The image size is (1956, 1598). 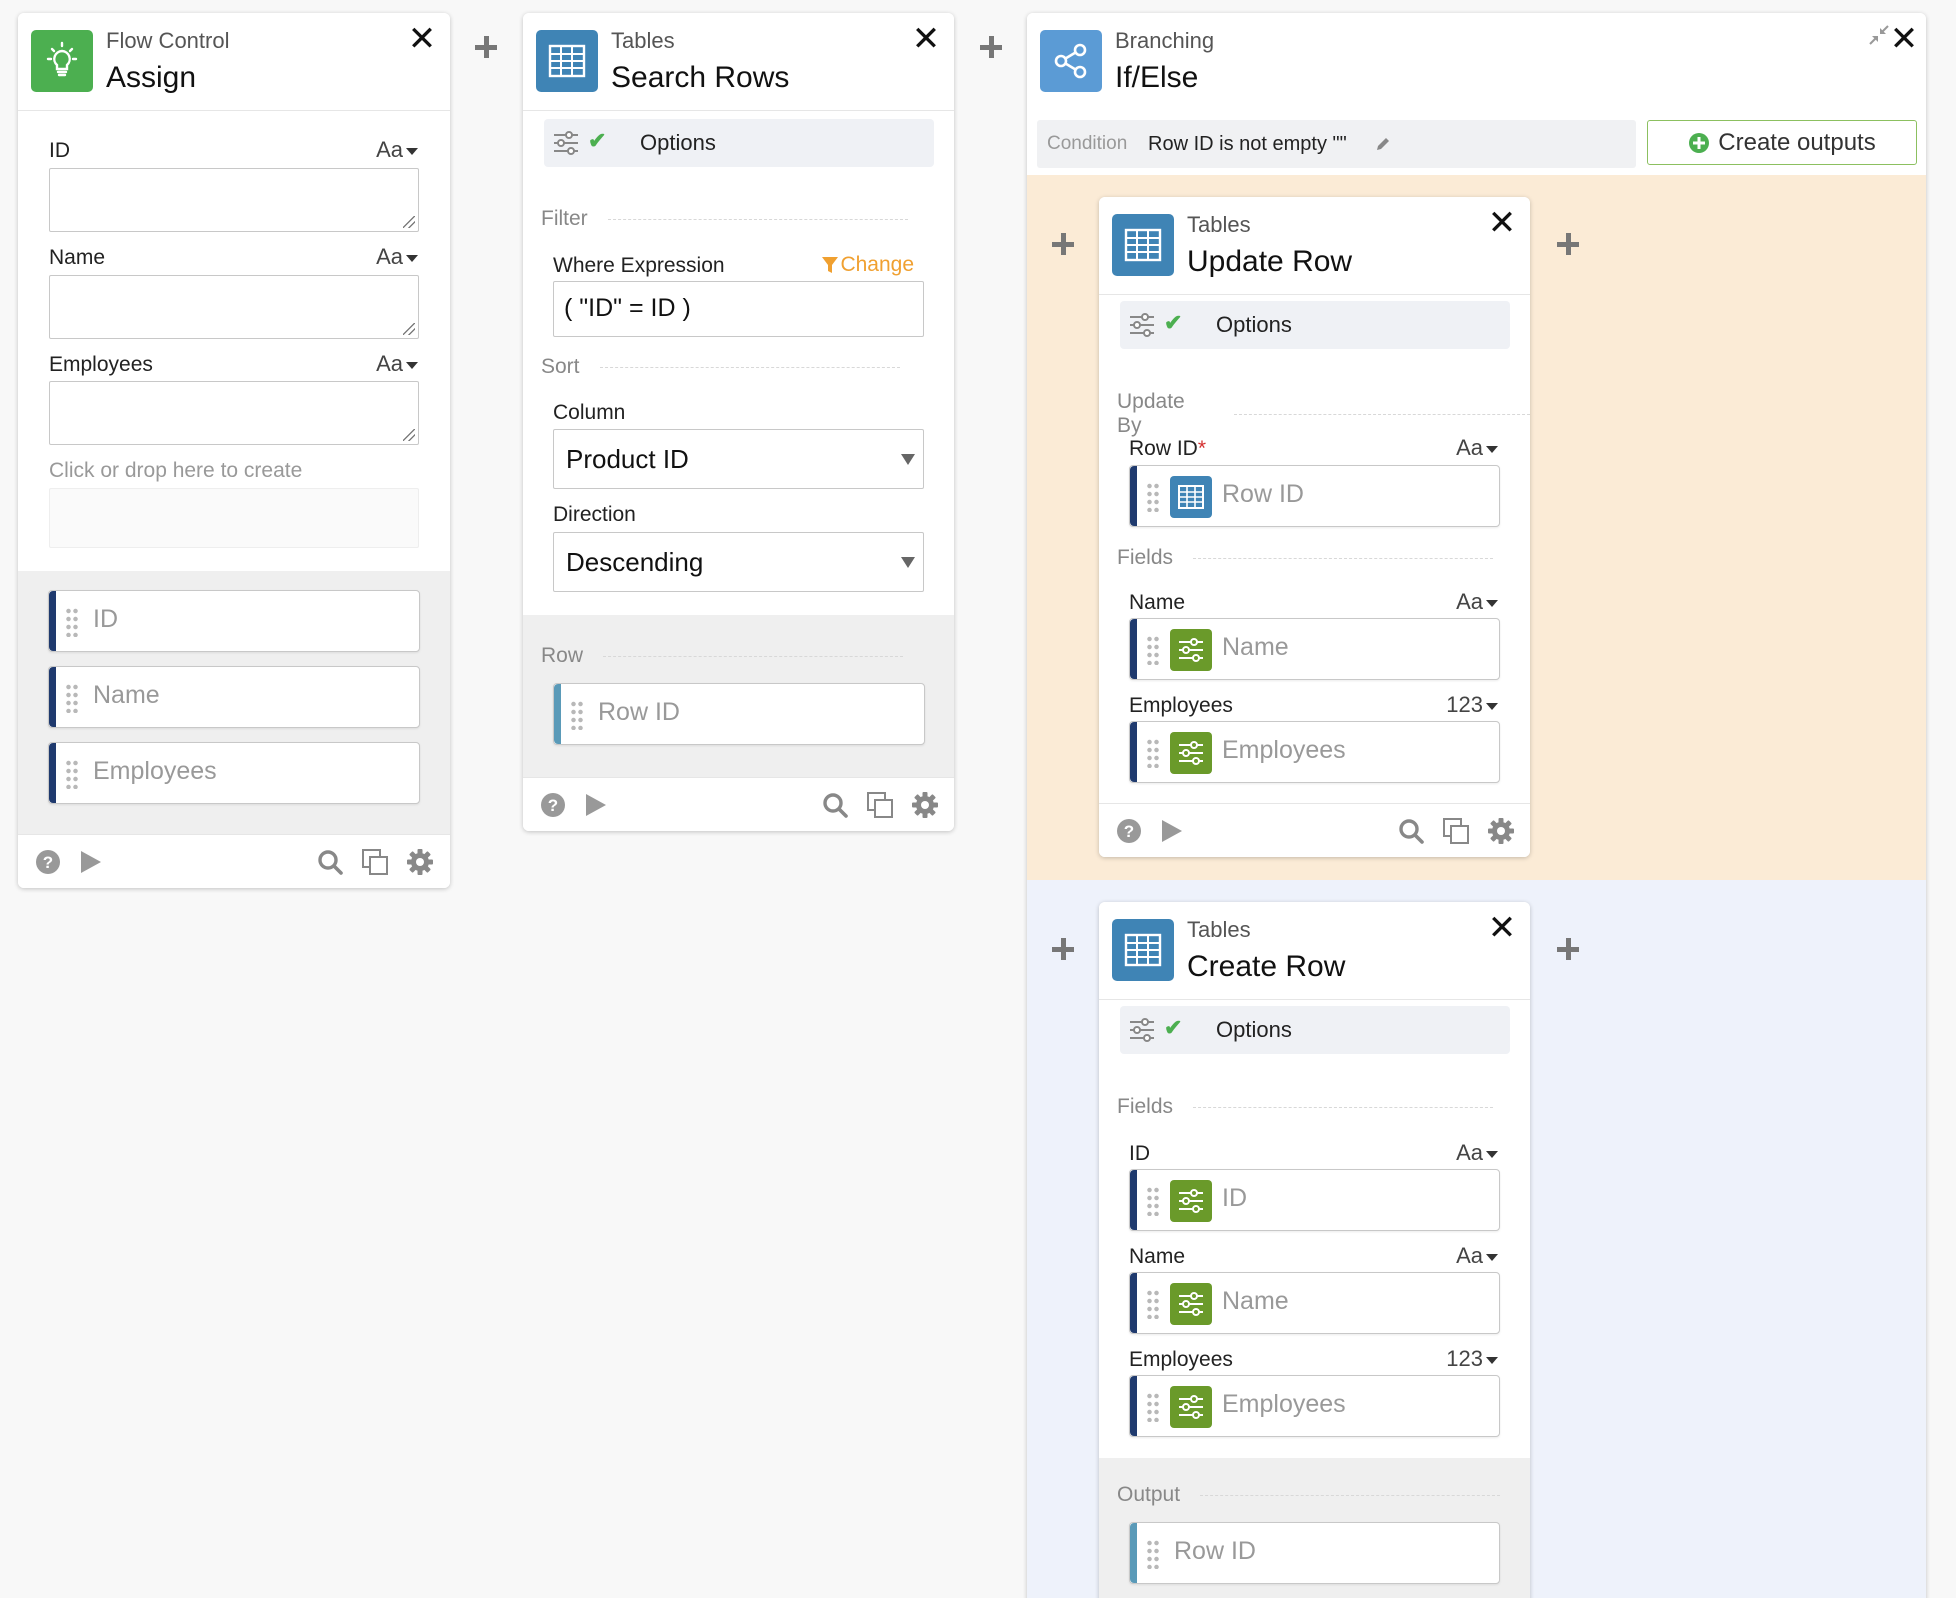 What do you see at coordinates (1284, 1404) in the screenshot?
I see `pill-text: Employees` at bounding box center [1284, 1404].